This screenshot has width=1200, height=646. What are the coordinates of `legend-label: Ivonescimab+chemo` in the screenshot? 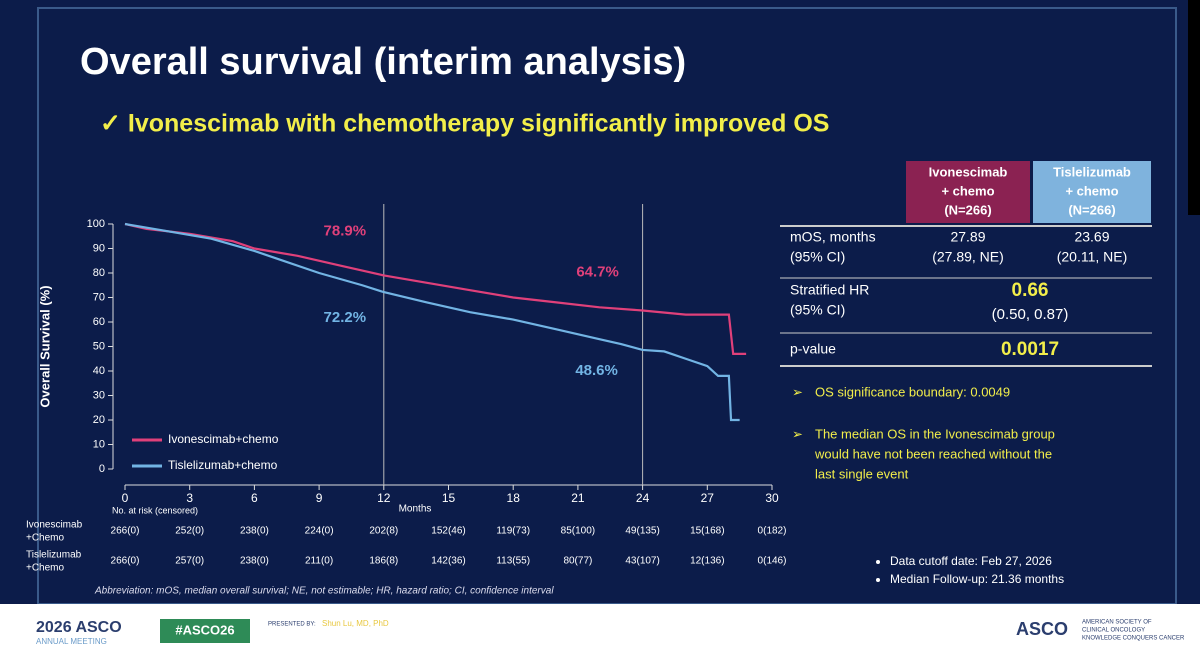 It's located at (223, 439).